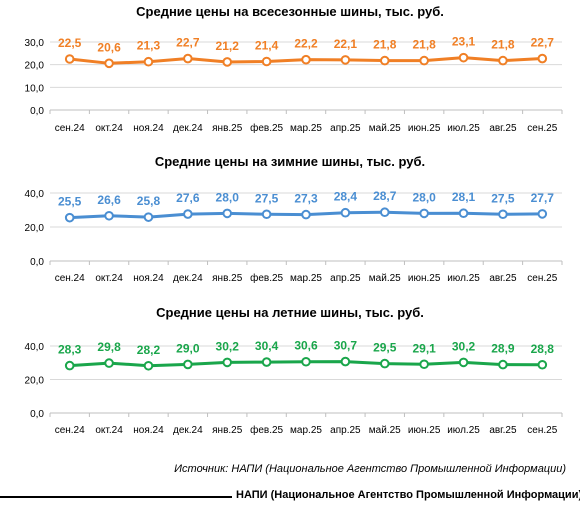 Image resolution: width=580 pixels, height=505 pixels. Describe the element at coordinates (109, 47) in the screenshot. I see `data-label: 20,6` at that location.